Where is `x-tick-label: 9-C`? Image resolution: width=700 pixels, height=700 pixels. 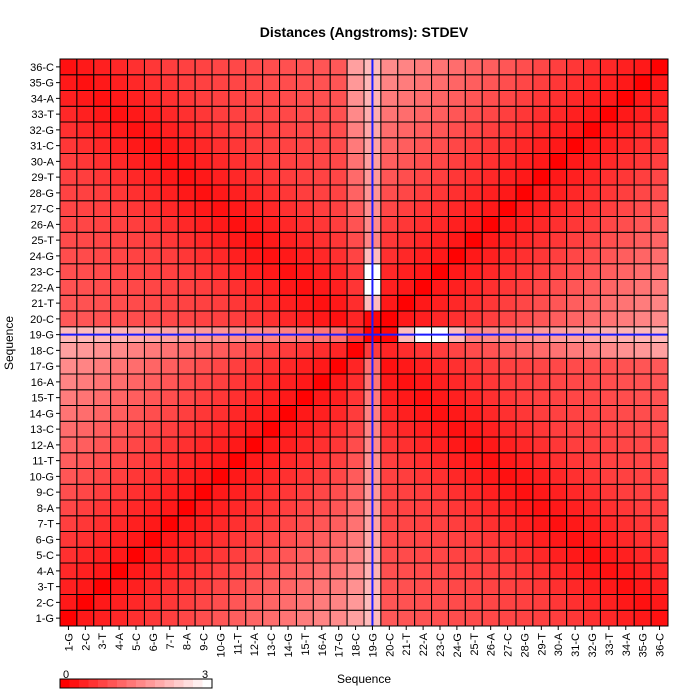 x-tick-label: 9-C is located at coordinates (205, 642).